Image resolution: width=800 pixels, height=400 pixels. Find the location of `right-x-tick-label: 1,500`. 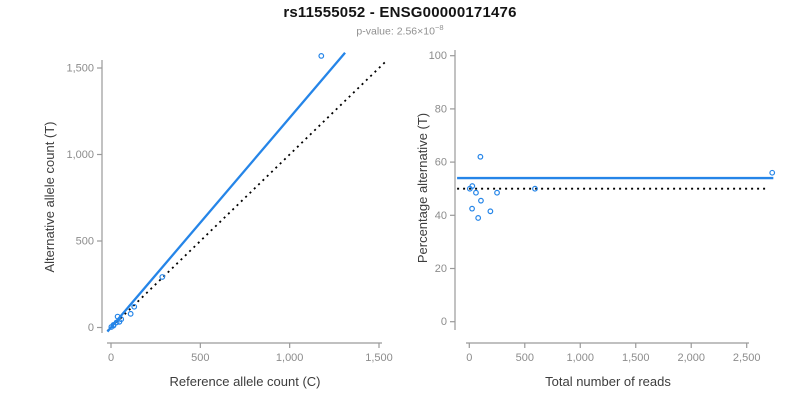

right-x-tick-label: 1,500 is located at coordinates (636, 358).